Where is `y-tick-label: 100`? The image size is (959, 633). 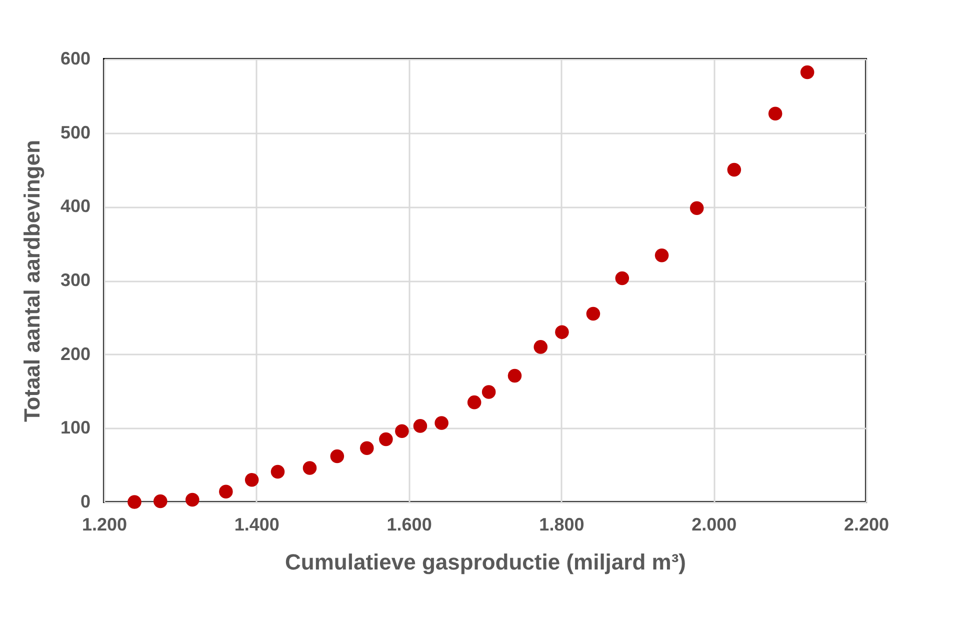 y-tick-label: 100 is located at coordinates (75, 428).